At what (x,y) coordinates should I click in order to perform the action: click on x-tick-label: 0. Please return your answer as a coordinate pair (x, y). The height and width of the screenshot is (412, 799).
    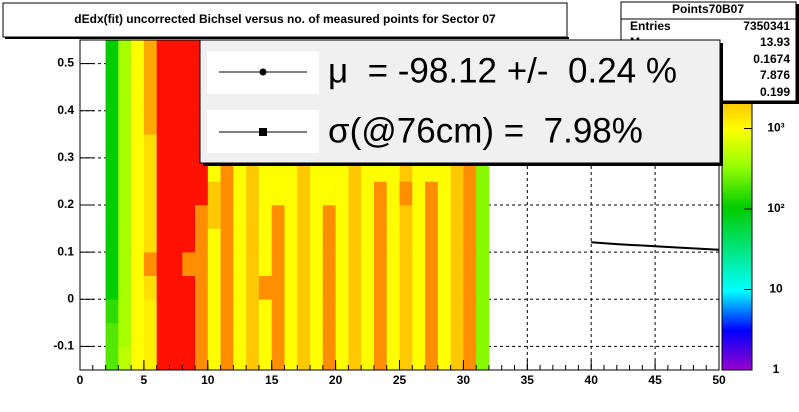
    Looking at the image, I should click on (80, 380).